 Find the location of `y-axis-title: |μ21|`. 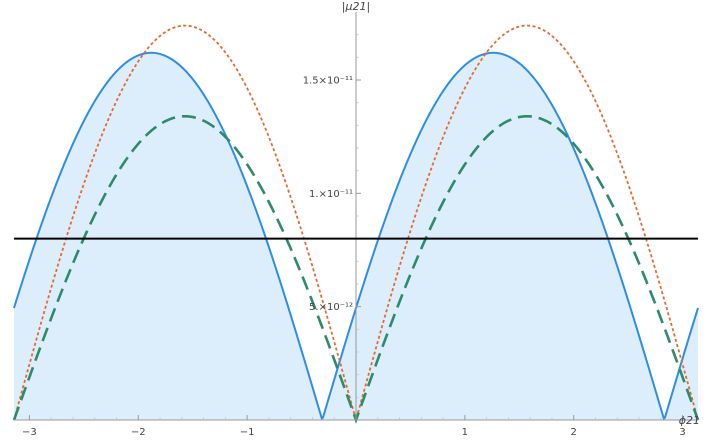

y-axis-title: |μ21| is located at coordinates (356, 6).